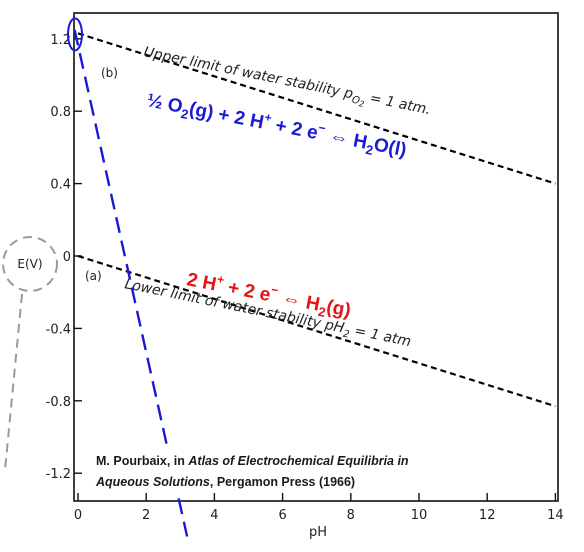 The image size is (584, 552). Describe the element at coordinates (60, 40) in the screenshot. I see `y-tick-label: 1.2` at that location.